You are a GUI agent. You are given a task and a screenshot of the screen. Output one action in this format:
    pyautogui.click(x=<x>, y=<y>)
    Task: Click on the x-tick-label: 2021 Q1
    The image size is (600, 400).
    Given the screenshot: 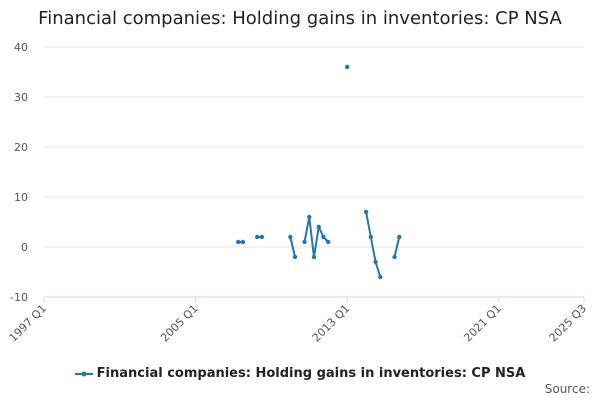 What is the action you would take?
    pyautogui.click(x=482, y=323)
    